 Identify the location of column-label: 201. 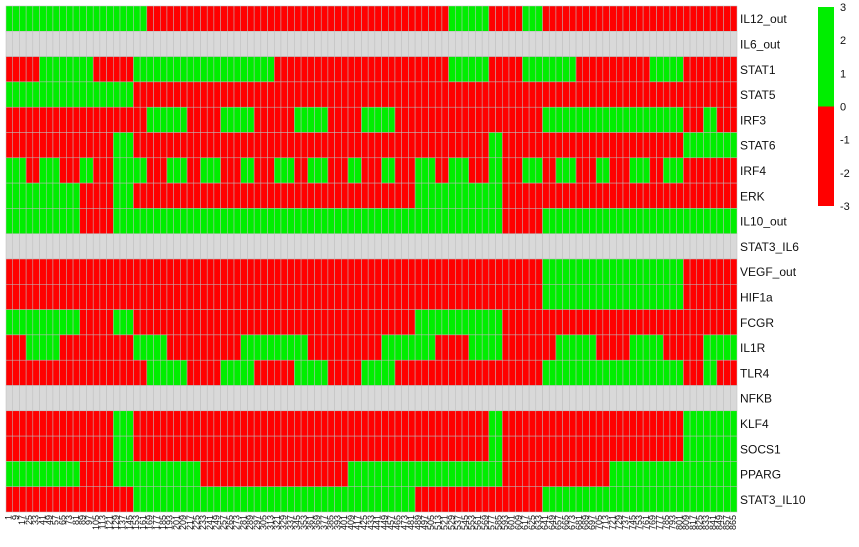
(176, 522).